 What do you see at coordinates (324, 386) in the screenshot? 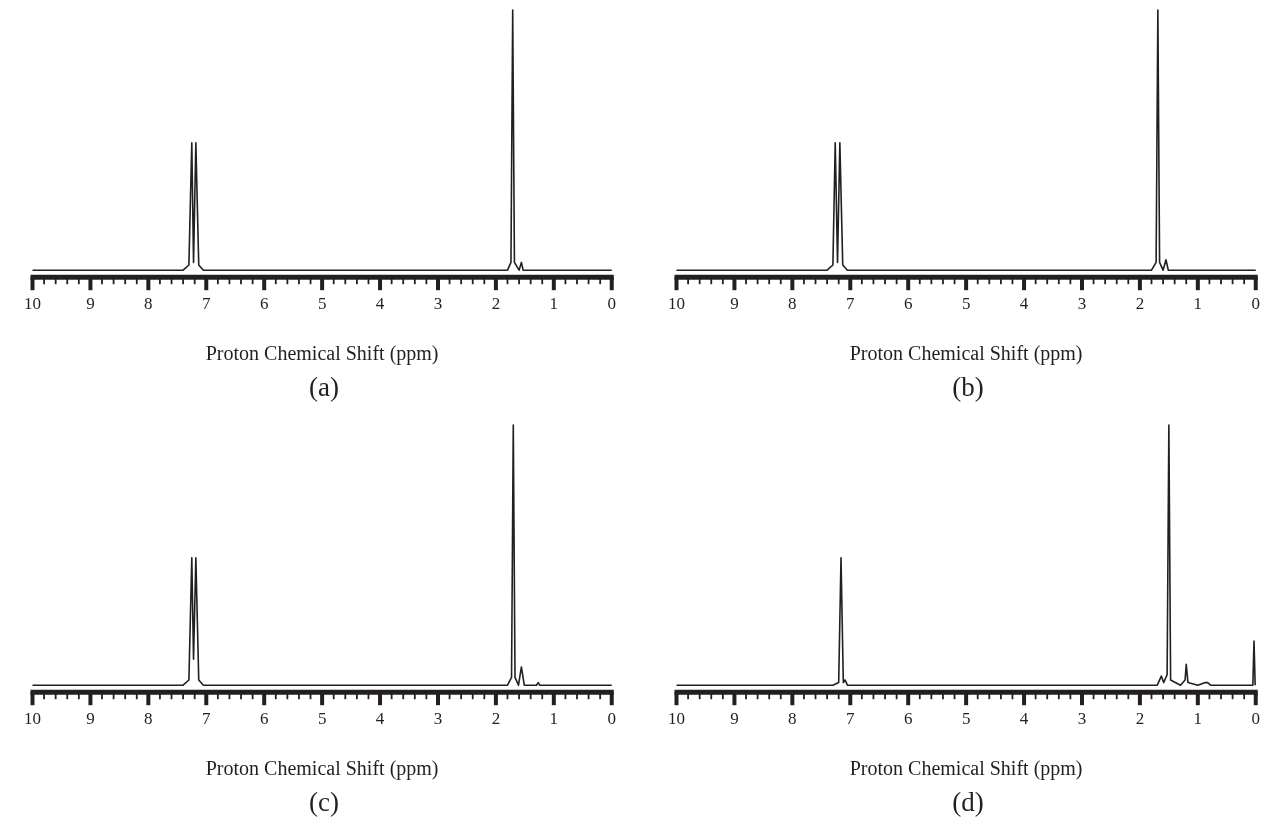
I see `text: (a)` at bounding box center [324, 386].